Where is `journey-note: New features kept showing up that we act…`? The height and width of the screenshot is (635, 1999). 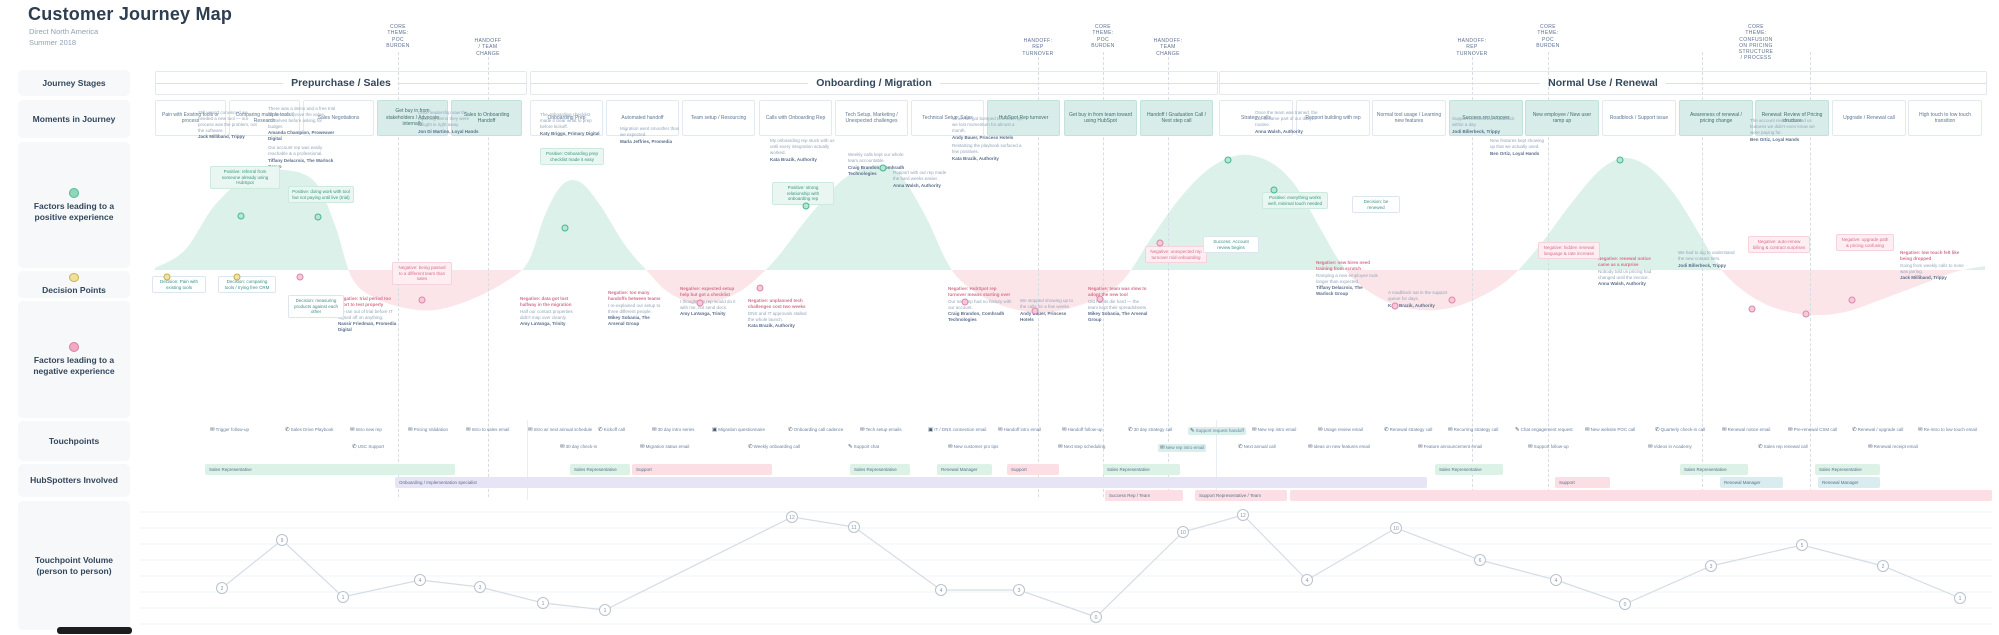
journey-note: New features kept showing up that we act… is located at coordinates (1519, 149).